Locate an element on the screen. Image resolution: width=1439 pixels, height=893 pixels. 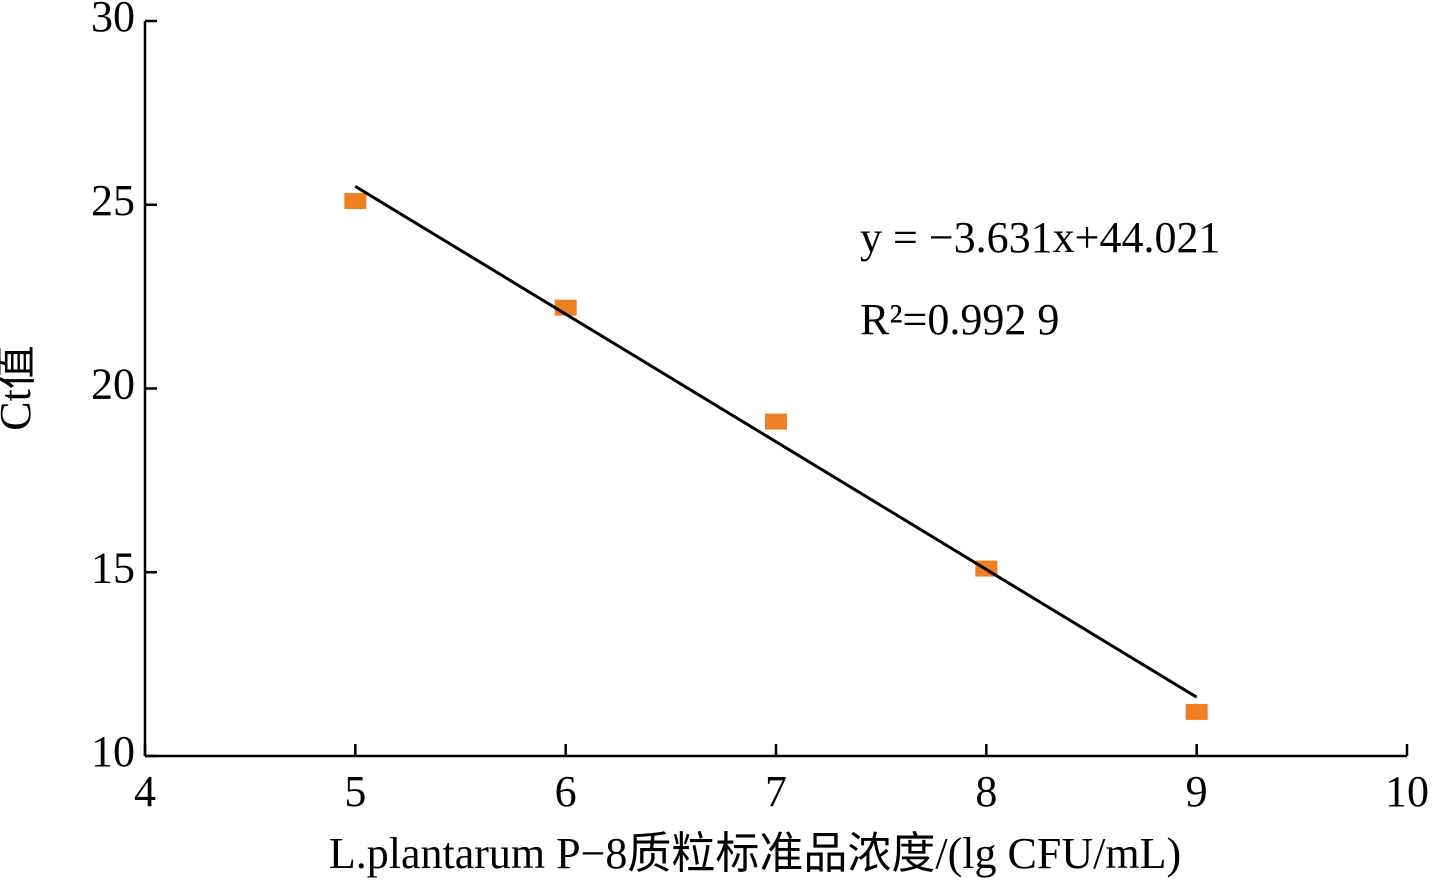
x-tick-label: 5 is located at coordinates (355, 791).